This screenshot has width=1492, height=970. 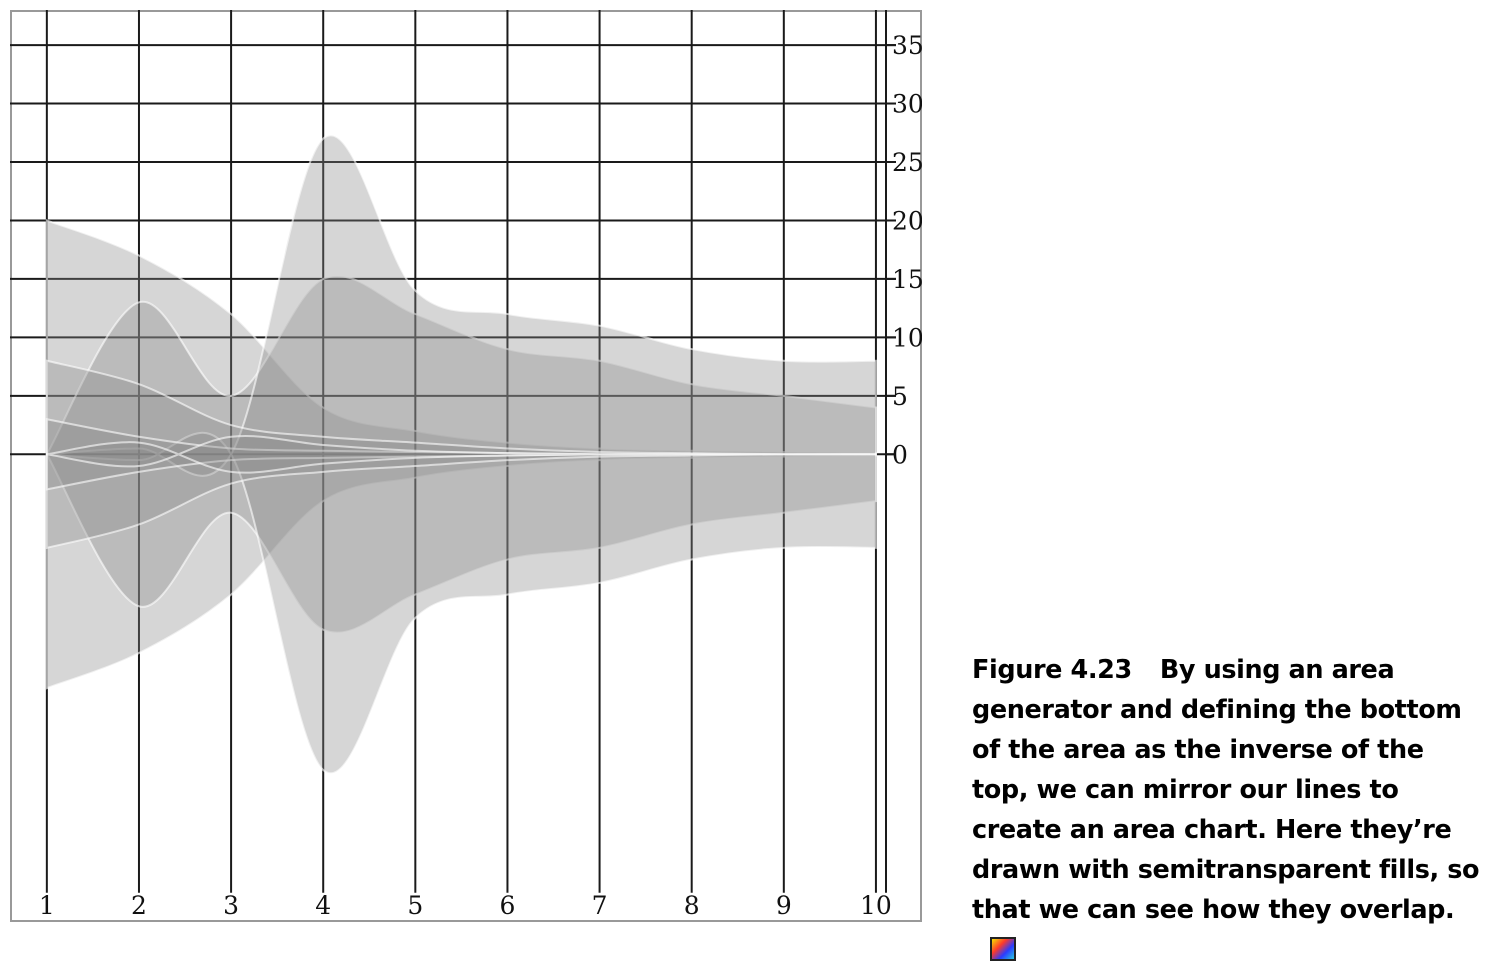 What do you see at coordinates (323, 905) in the screenshot?
I see `x-tick-label: 4` at bounding box center [323, 905].